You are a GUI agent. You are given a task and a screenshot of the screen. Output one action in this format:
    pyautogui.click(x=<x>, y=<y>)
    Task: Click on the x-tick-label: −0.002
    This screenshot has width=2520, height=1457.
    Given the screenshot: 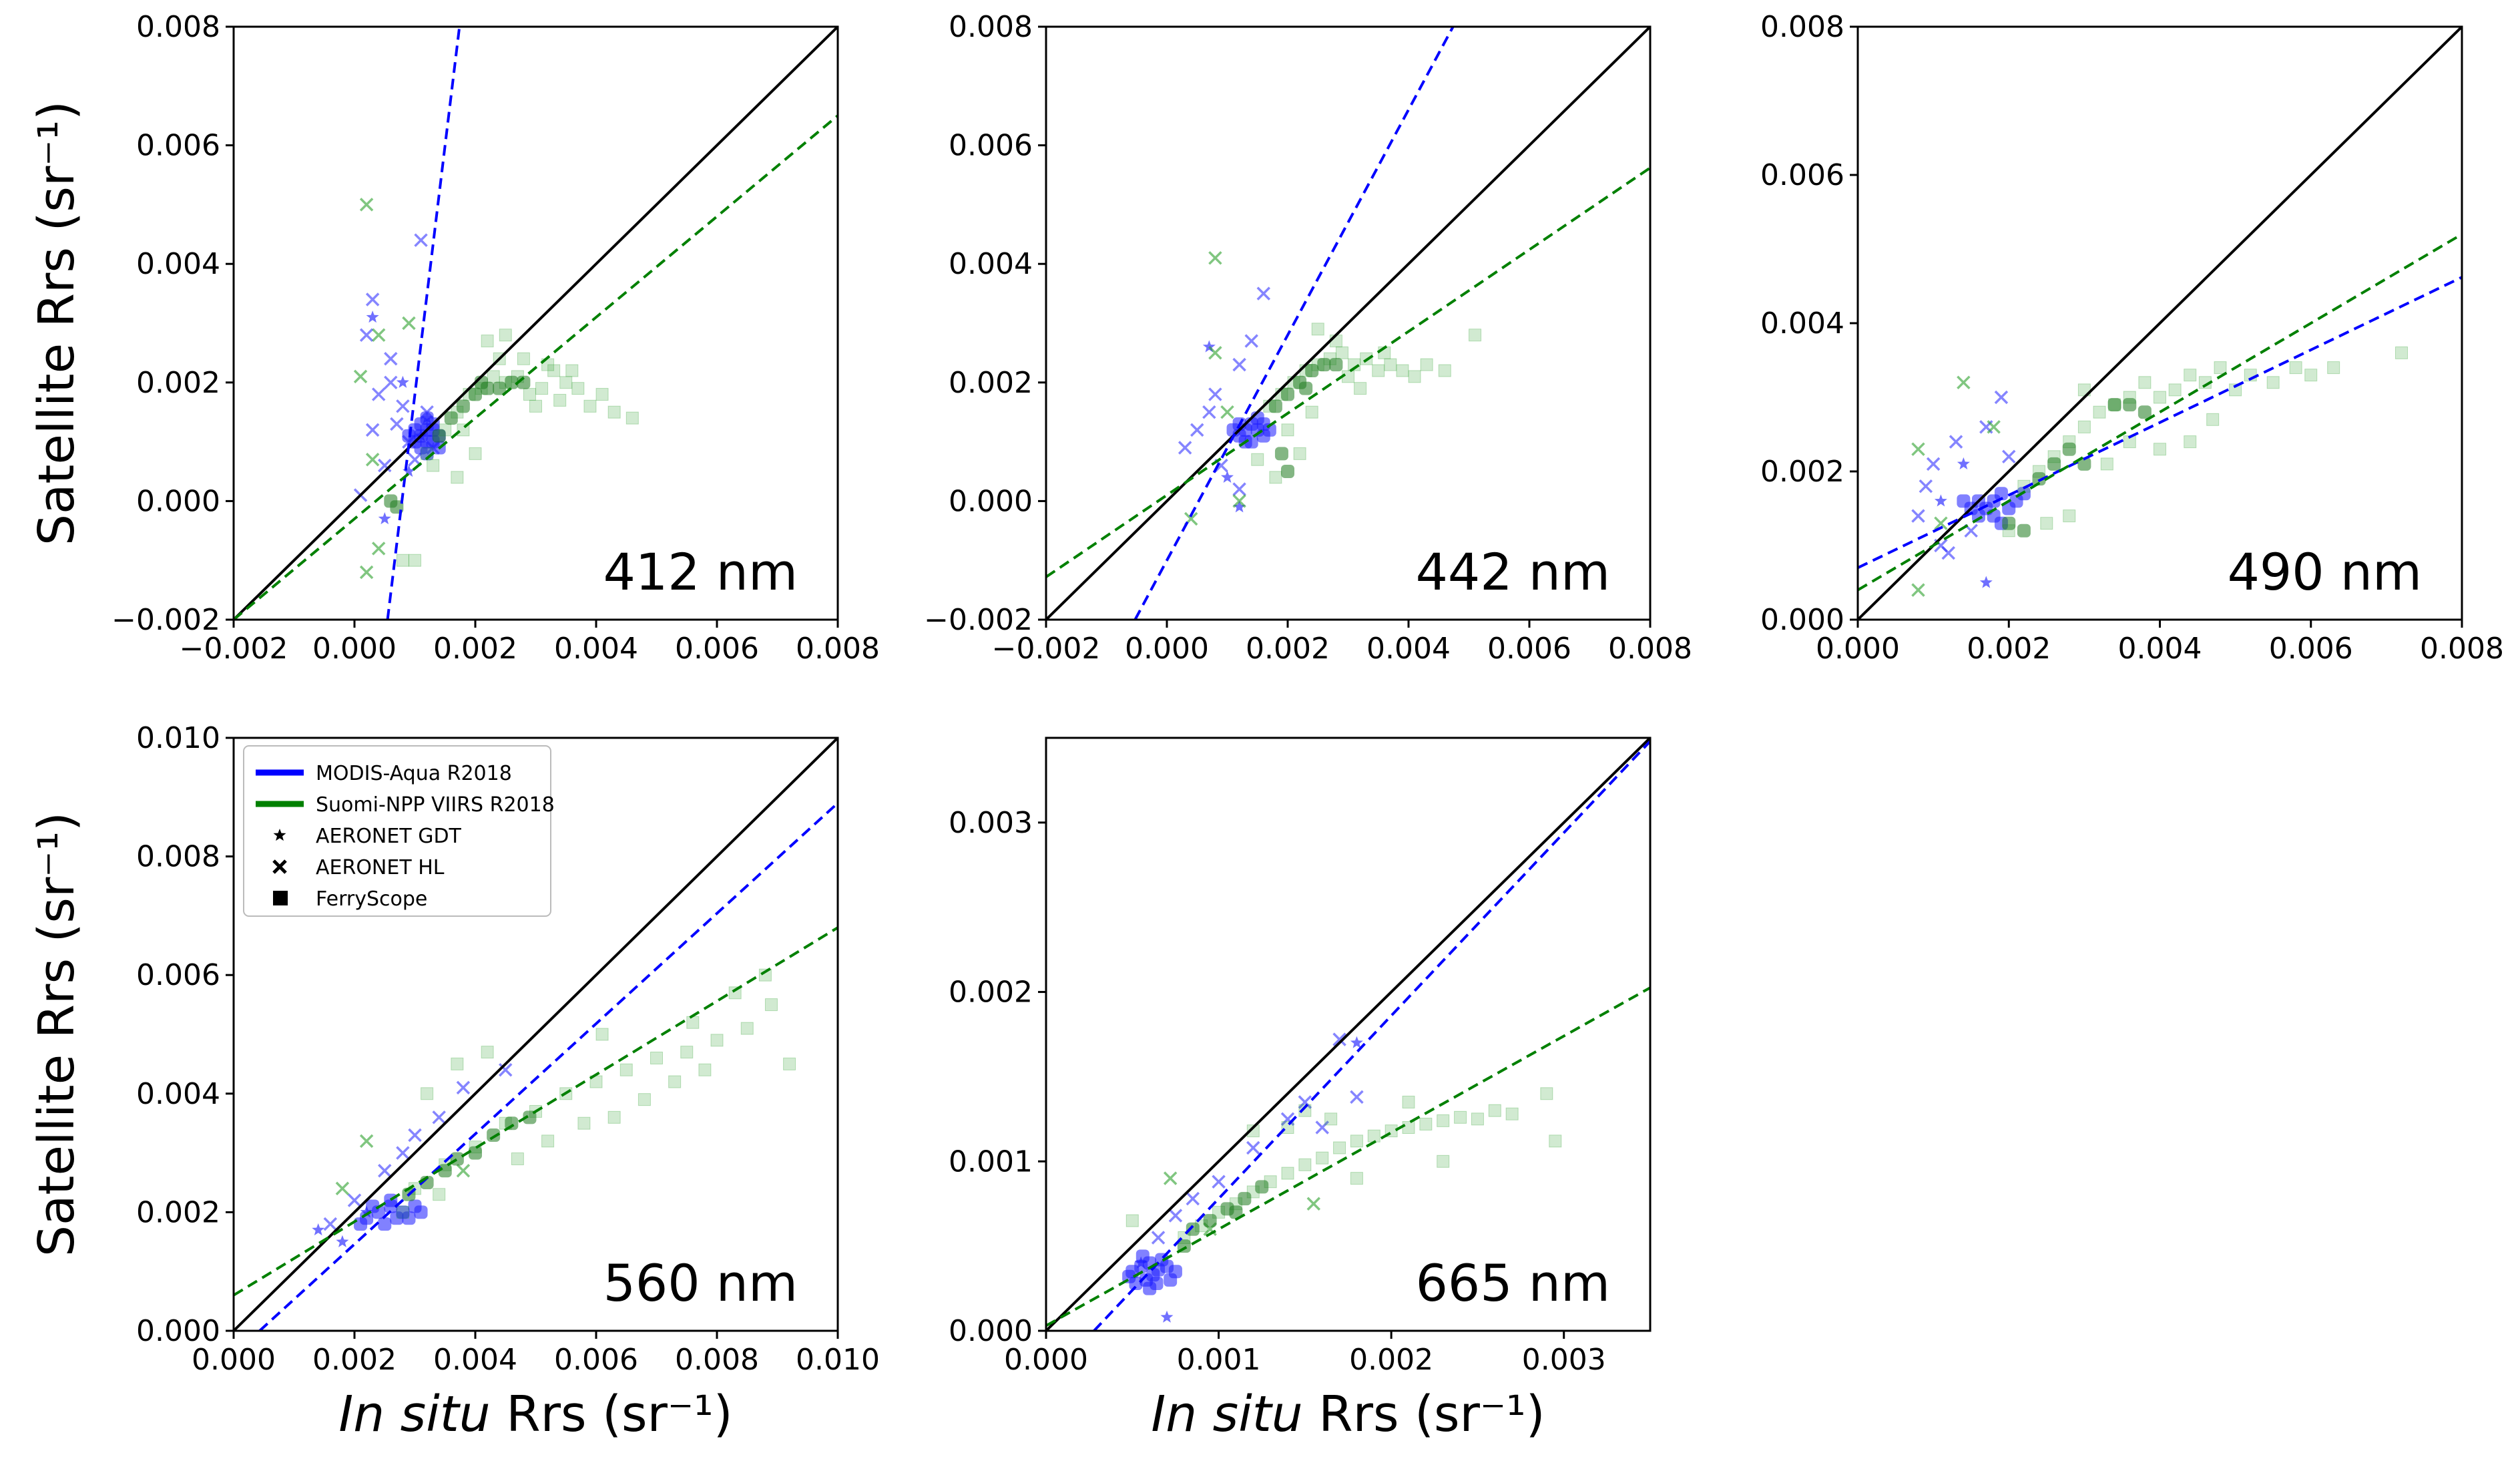 What is the action you would take?
    pyautogui.click(x=234, y=649)
    